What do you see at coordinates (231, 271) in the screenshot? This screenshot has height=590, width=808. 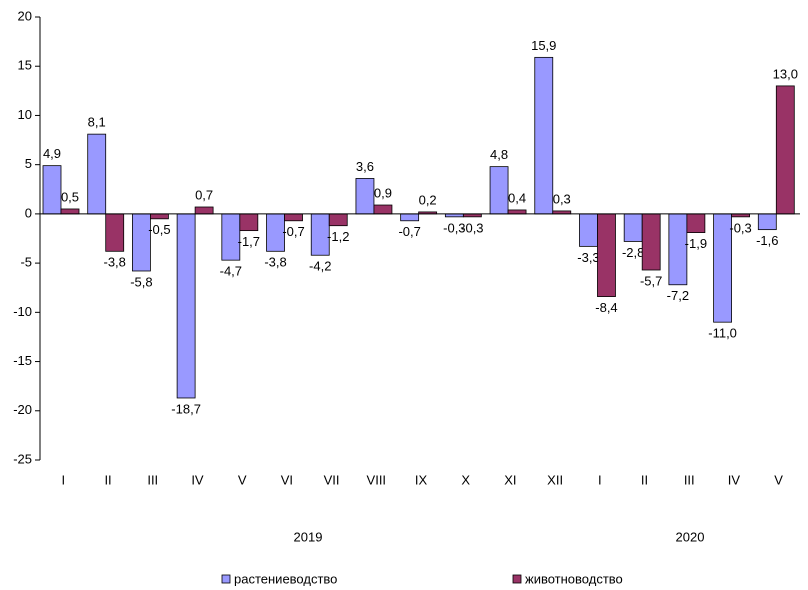 I see `value-label: -4,7` at bounding box center [231, 271].